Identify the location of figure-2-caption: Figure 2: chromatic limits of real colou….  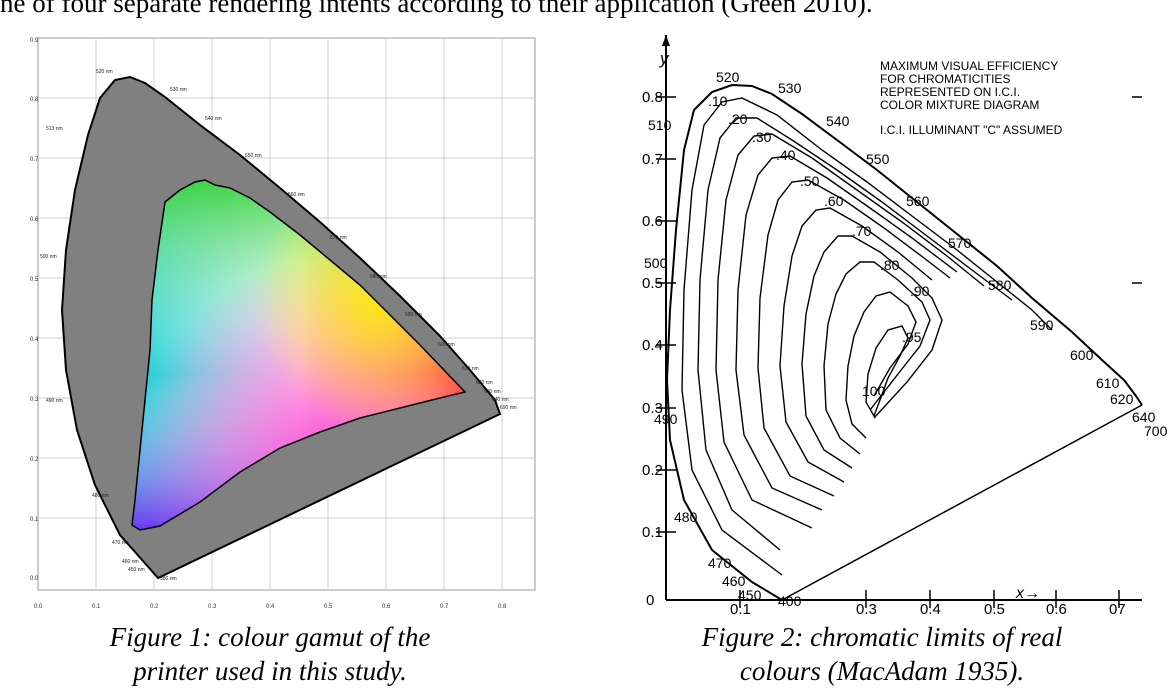
(882, 654).